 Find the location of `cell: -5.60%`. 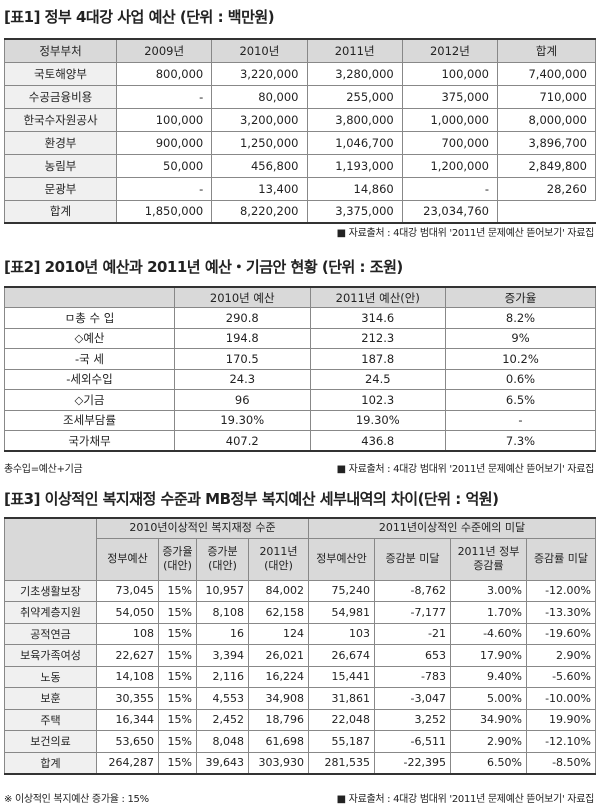

cell: -5.60% is located at coordinates (561, 676).